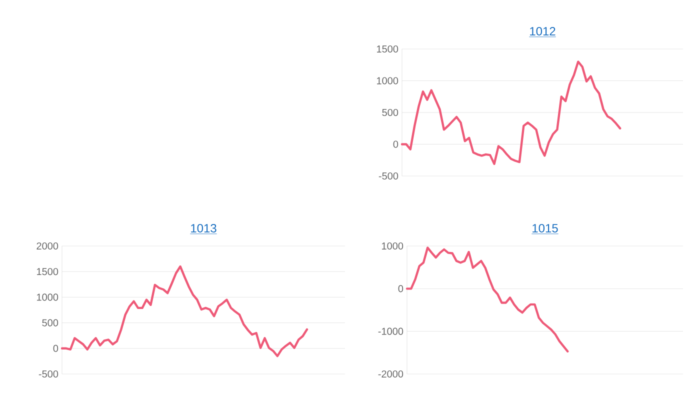 This screenshot has height=400, width=700. Describe the element at coordinates (543, 31) in the screenshot. I see `chart-title: 1012` at that location.